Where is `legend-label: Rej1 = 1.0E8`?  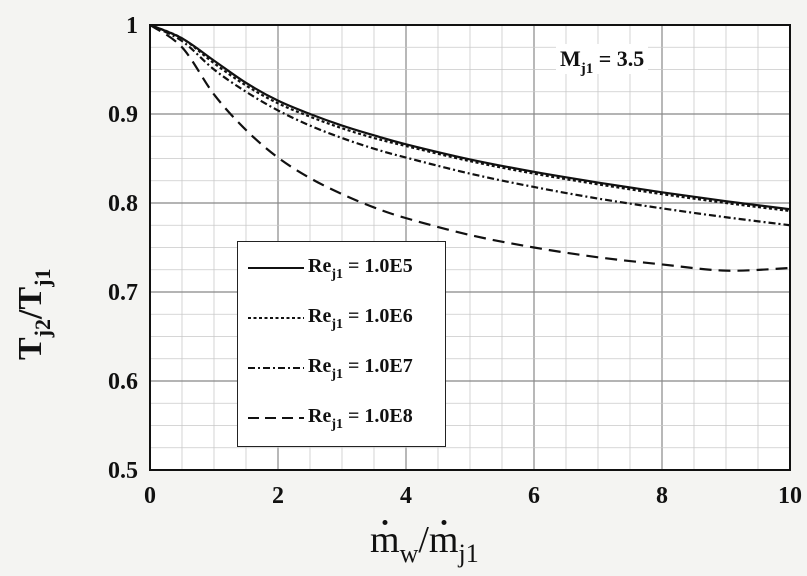 legend-label: Rej1 = 1.0E8 is located at coordinates (360, 418).